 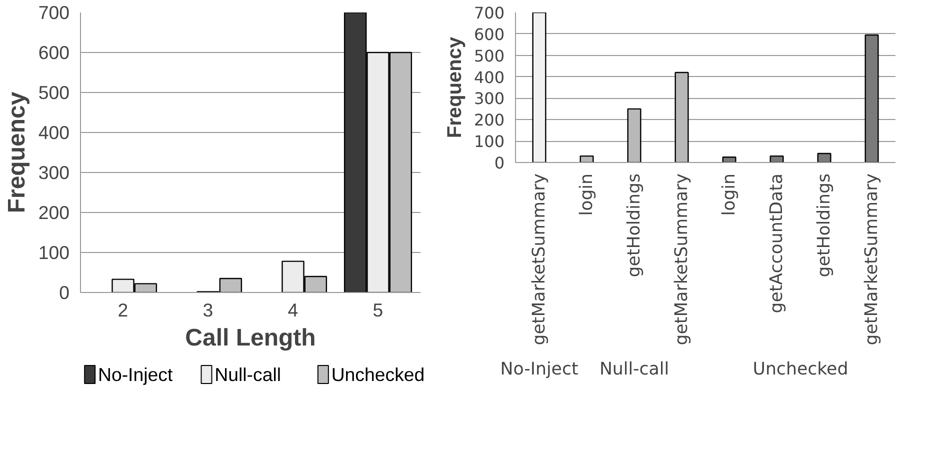 I want to click on x-tick-label: 4, so click(x=293, y=310).